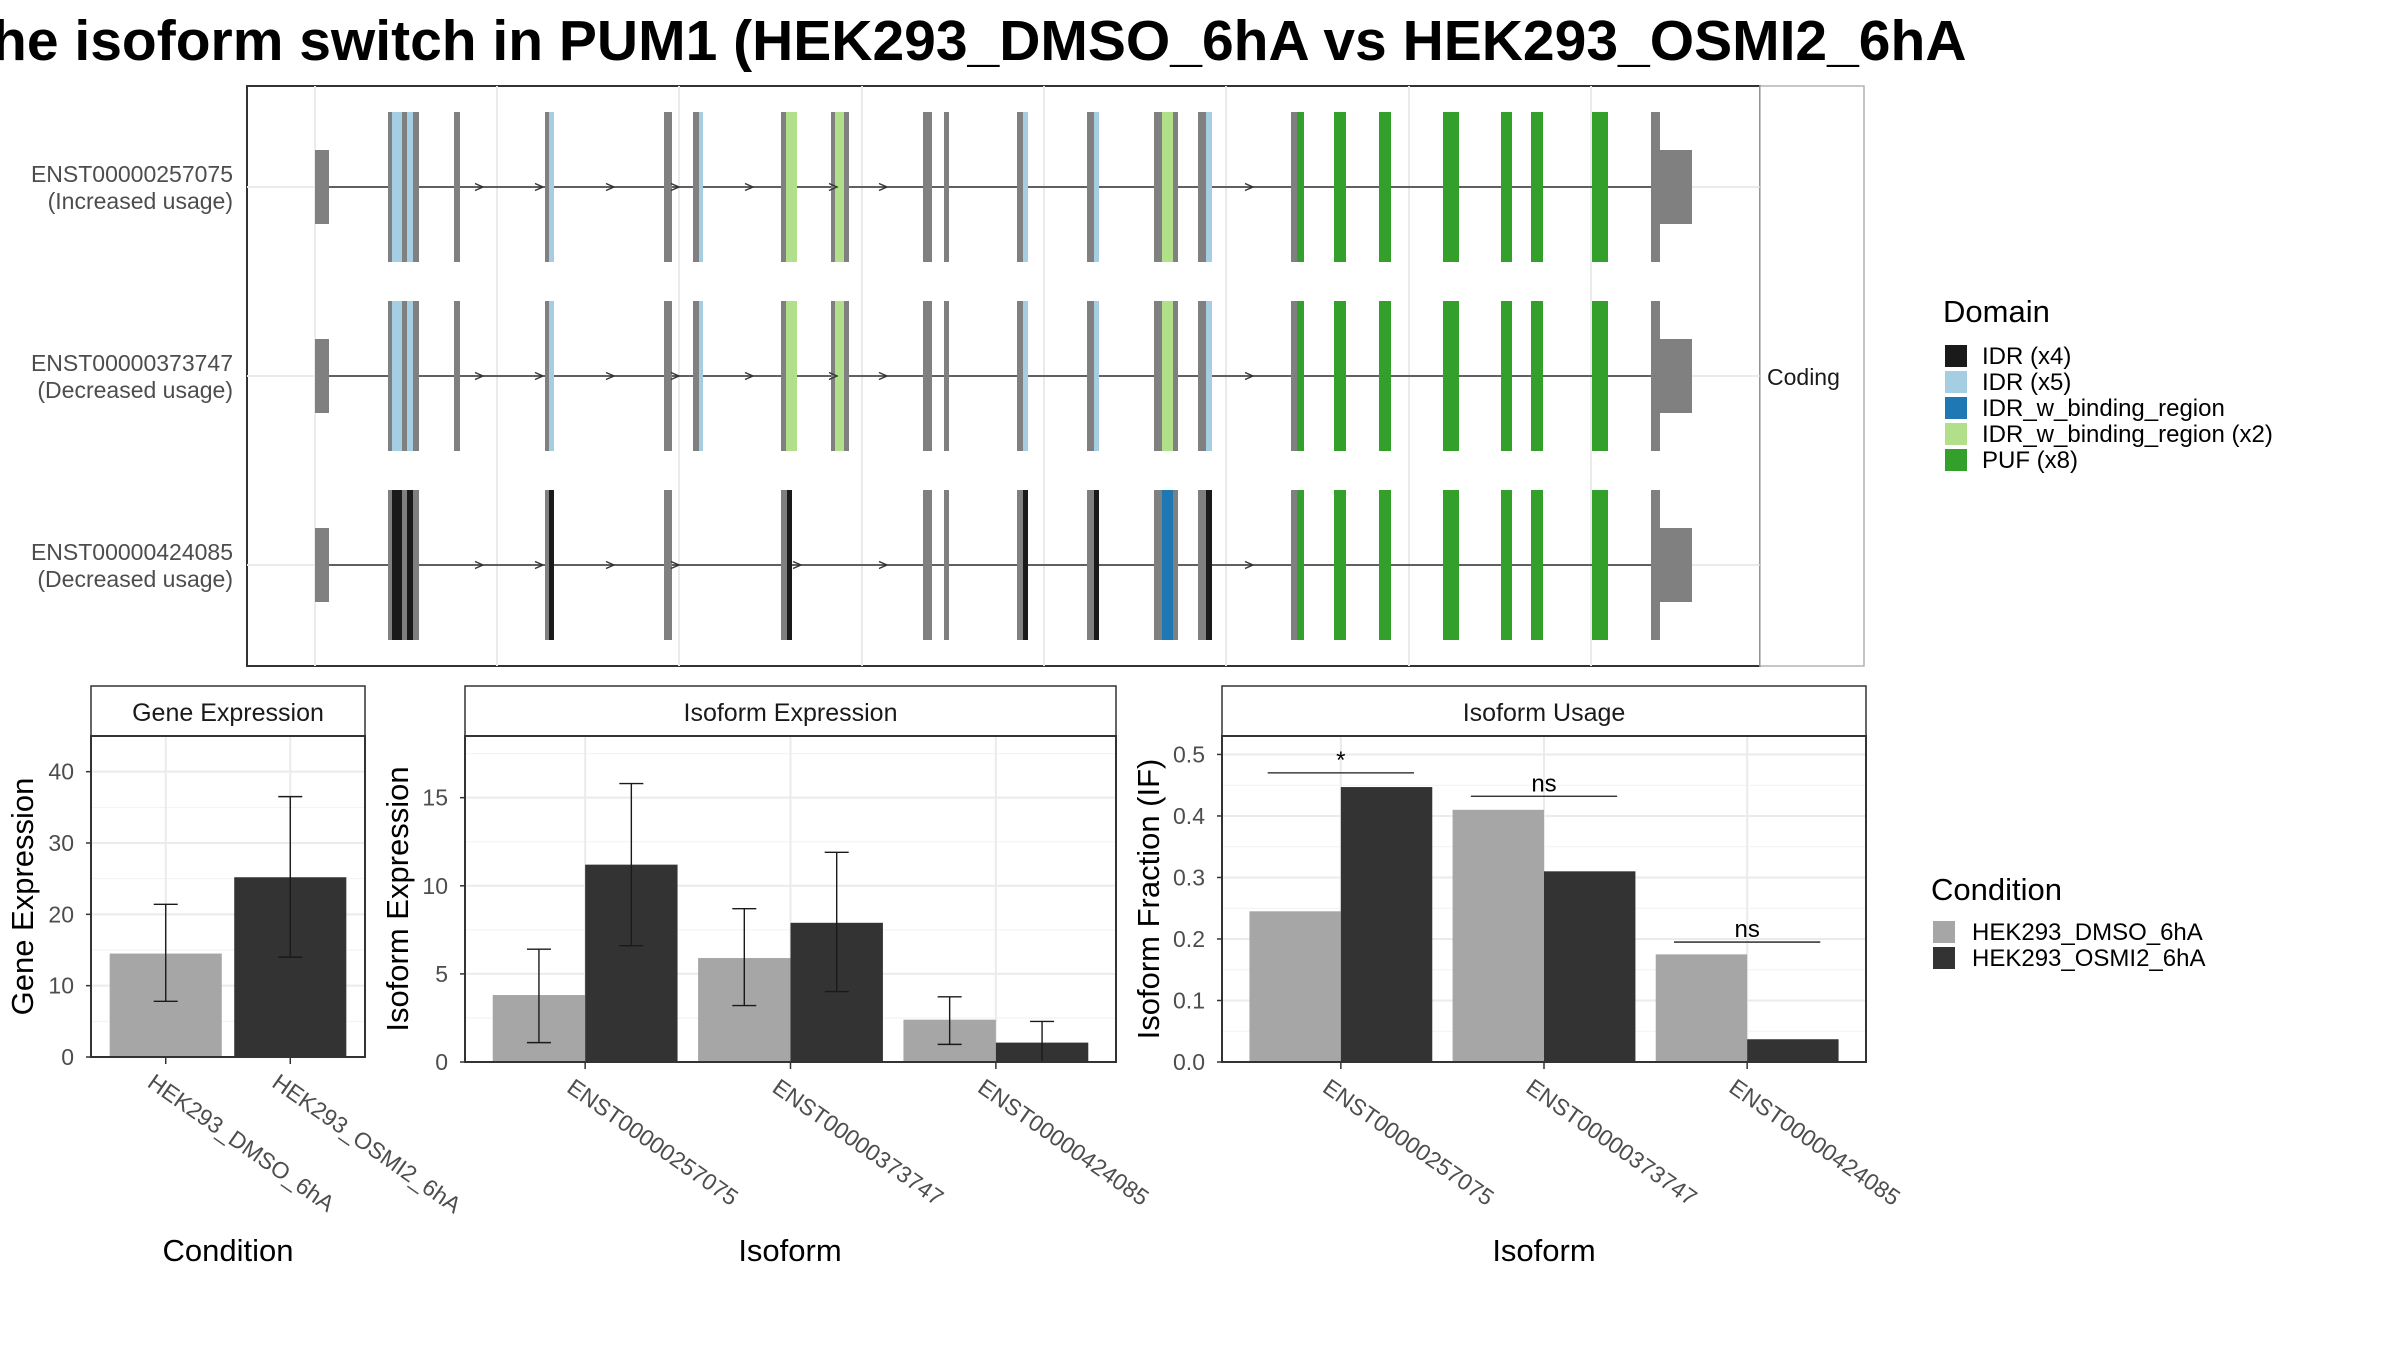 The height and width of the screenshot is (1350, 2400). Describe the element at coordinates (140, 201) in the screenshot. I see `isoform-usage-label: (Increased usage)` at that location.